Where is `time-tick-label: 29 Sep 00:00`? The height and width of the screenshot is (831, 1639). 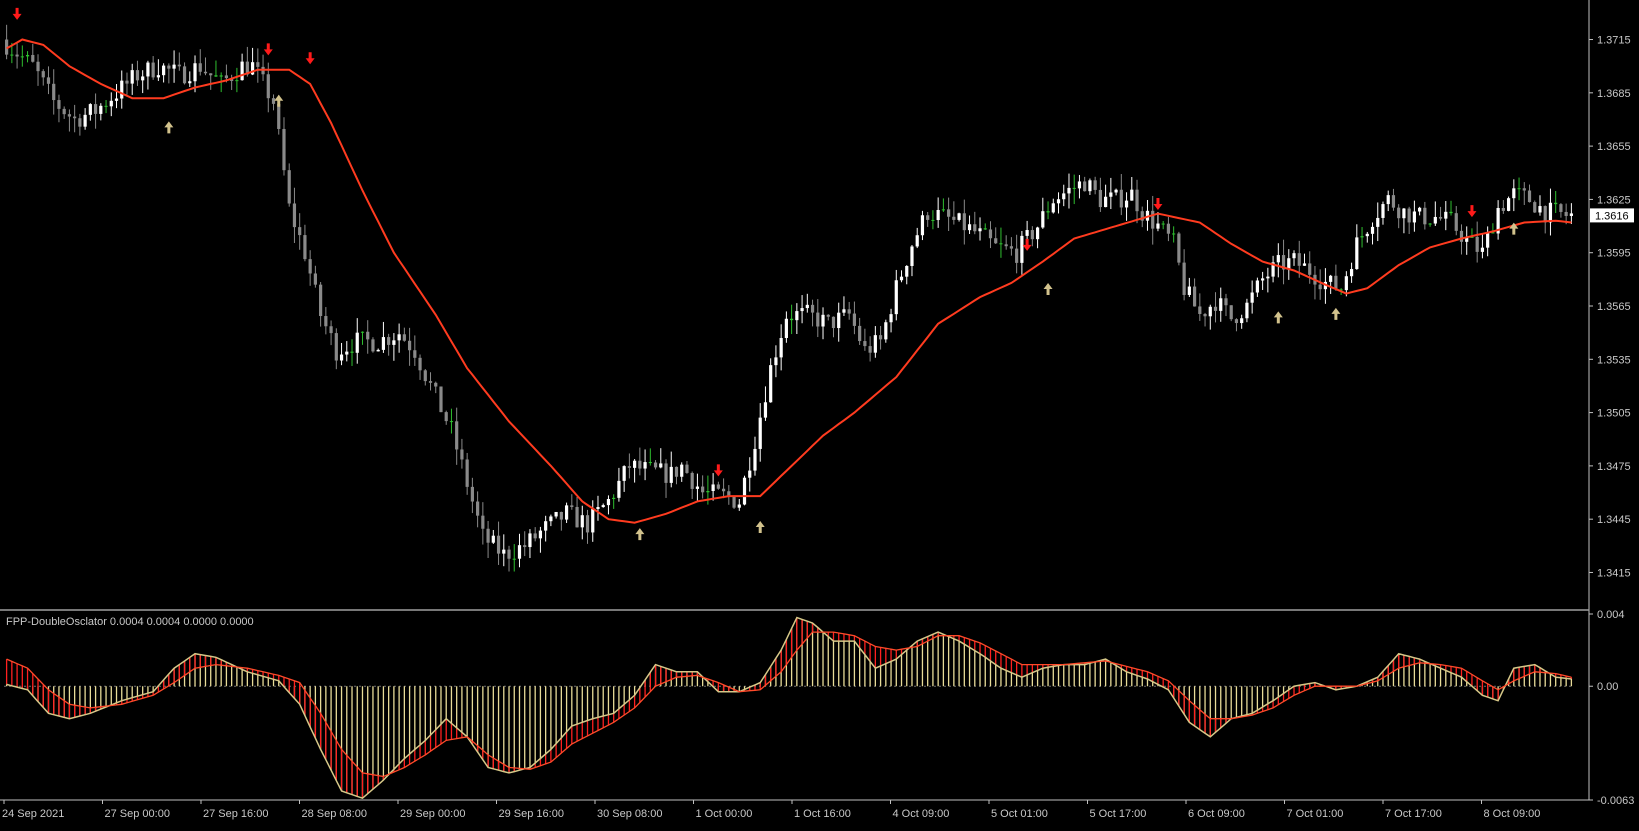
time-tick-label: 29 Sep 00:00 is located at coordinates (432, 814).